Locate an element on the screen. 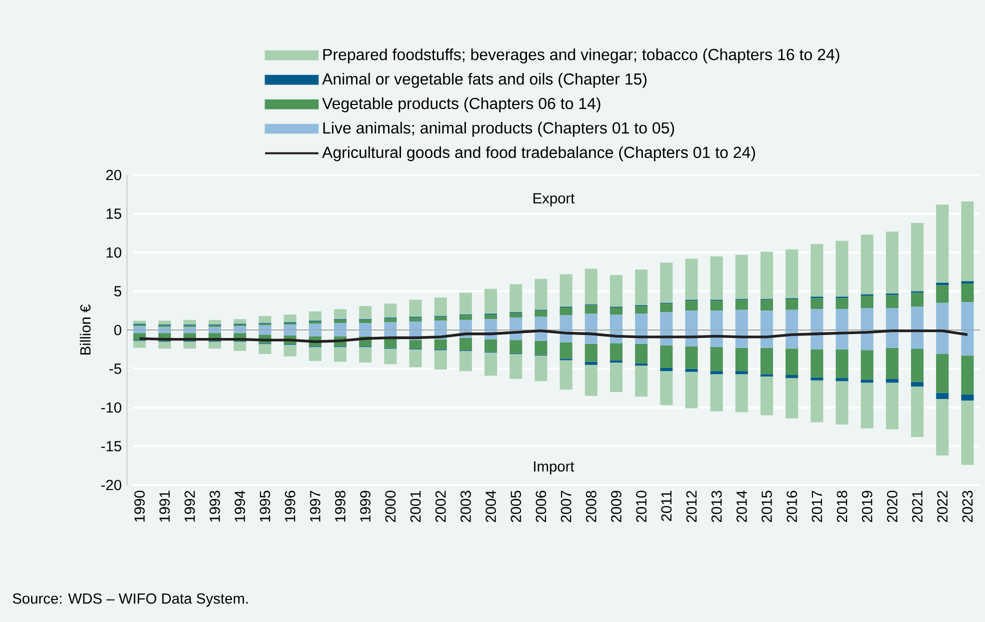  y-tick-label: -5 is located at coordinates (115, 369).